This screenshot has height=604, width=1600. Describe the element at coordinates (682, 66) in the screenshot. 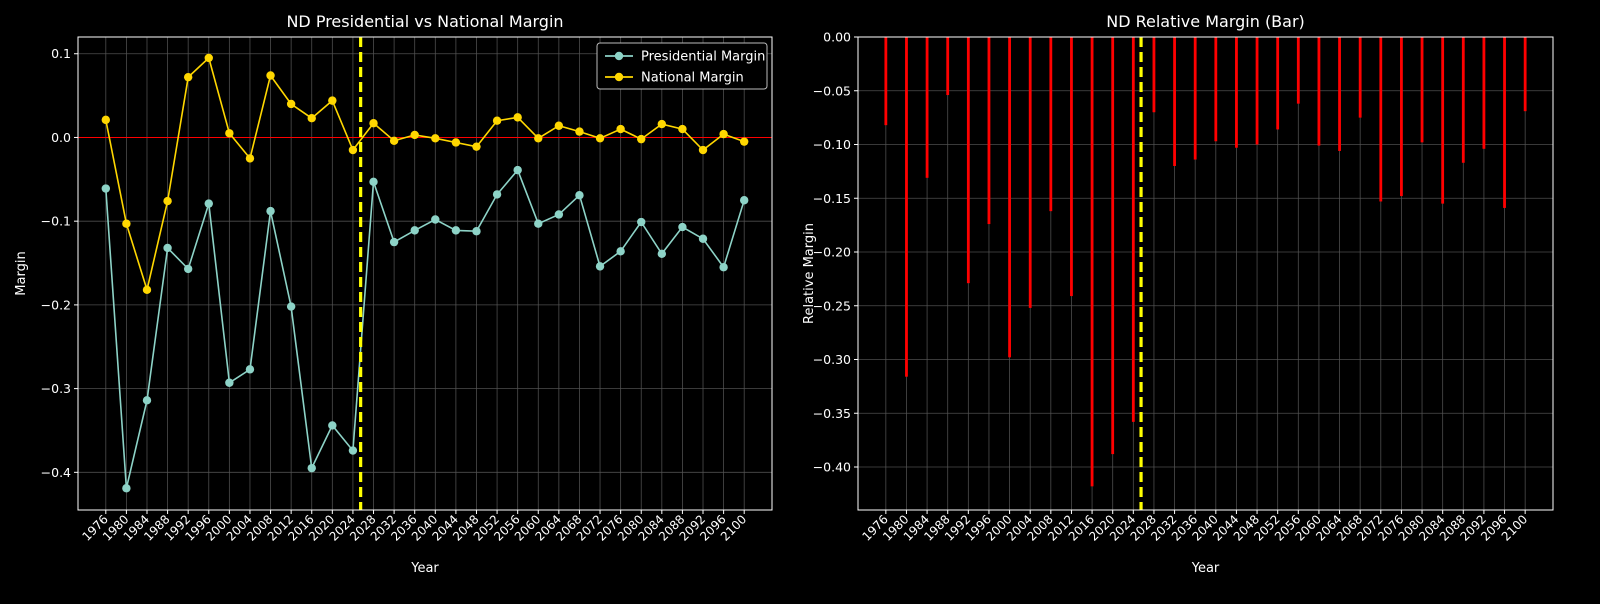

I see `legend-box` at that location.